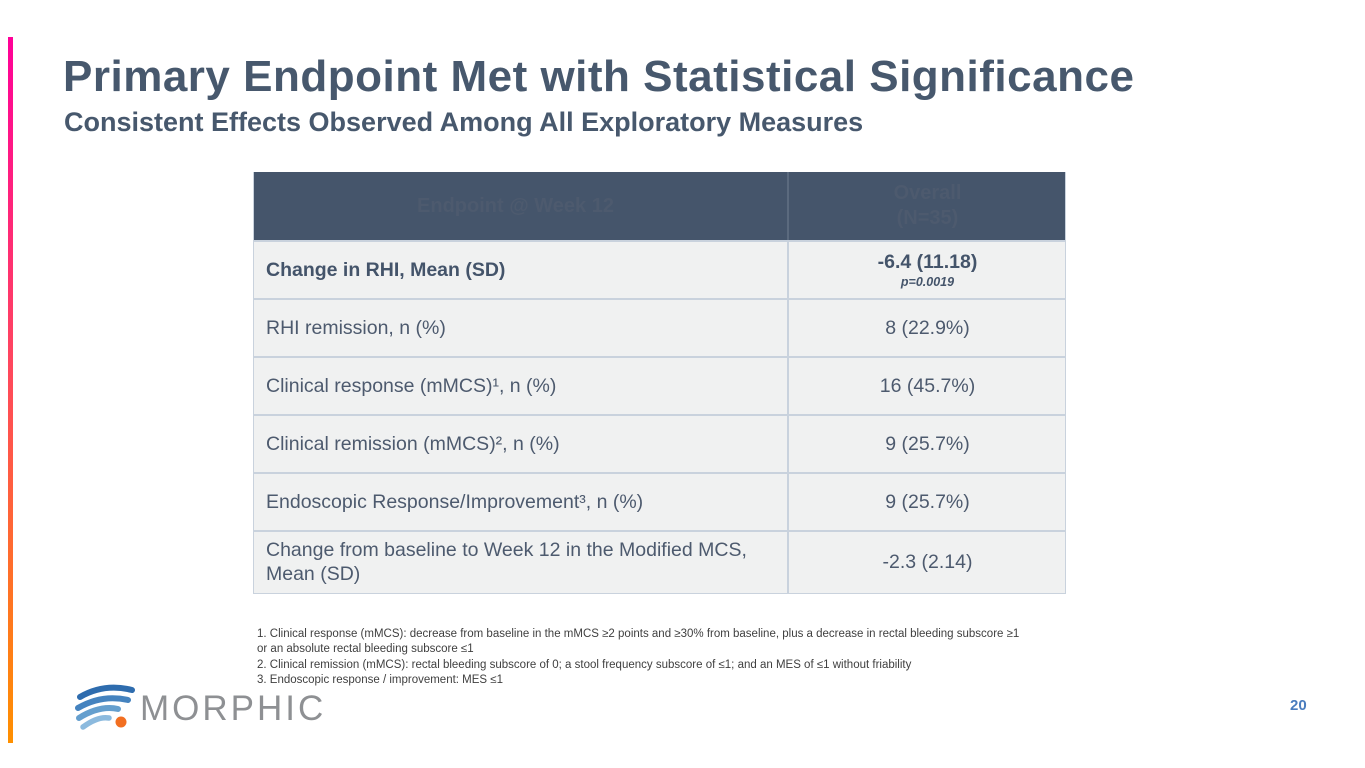 The width and height of the screenshot is (1365, 768). I want to click on table-header-overall-line1: Overall, so click(927, 193).